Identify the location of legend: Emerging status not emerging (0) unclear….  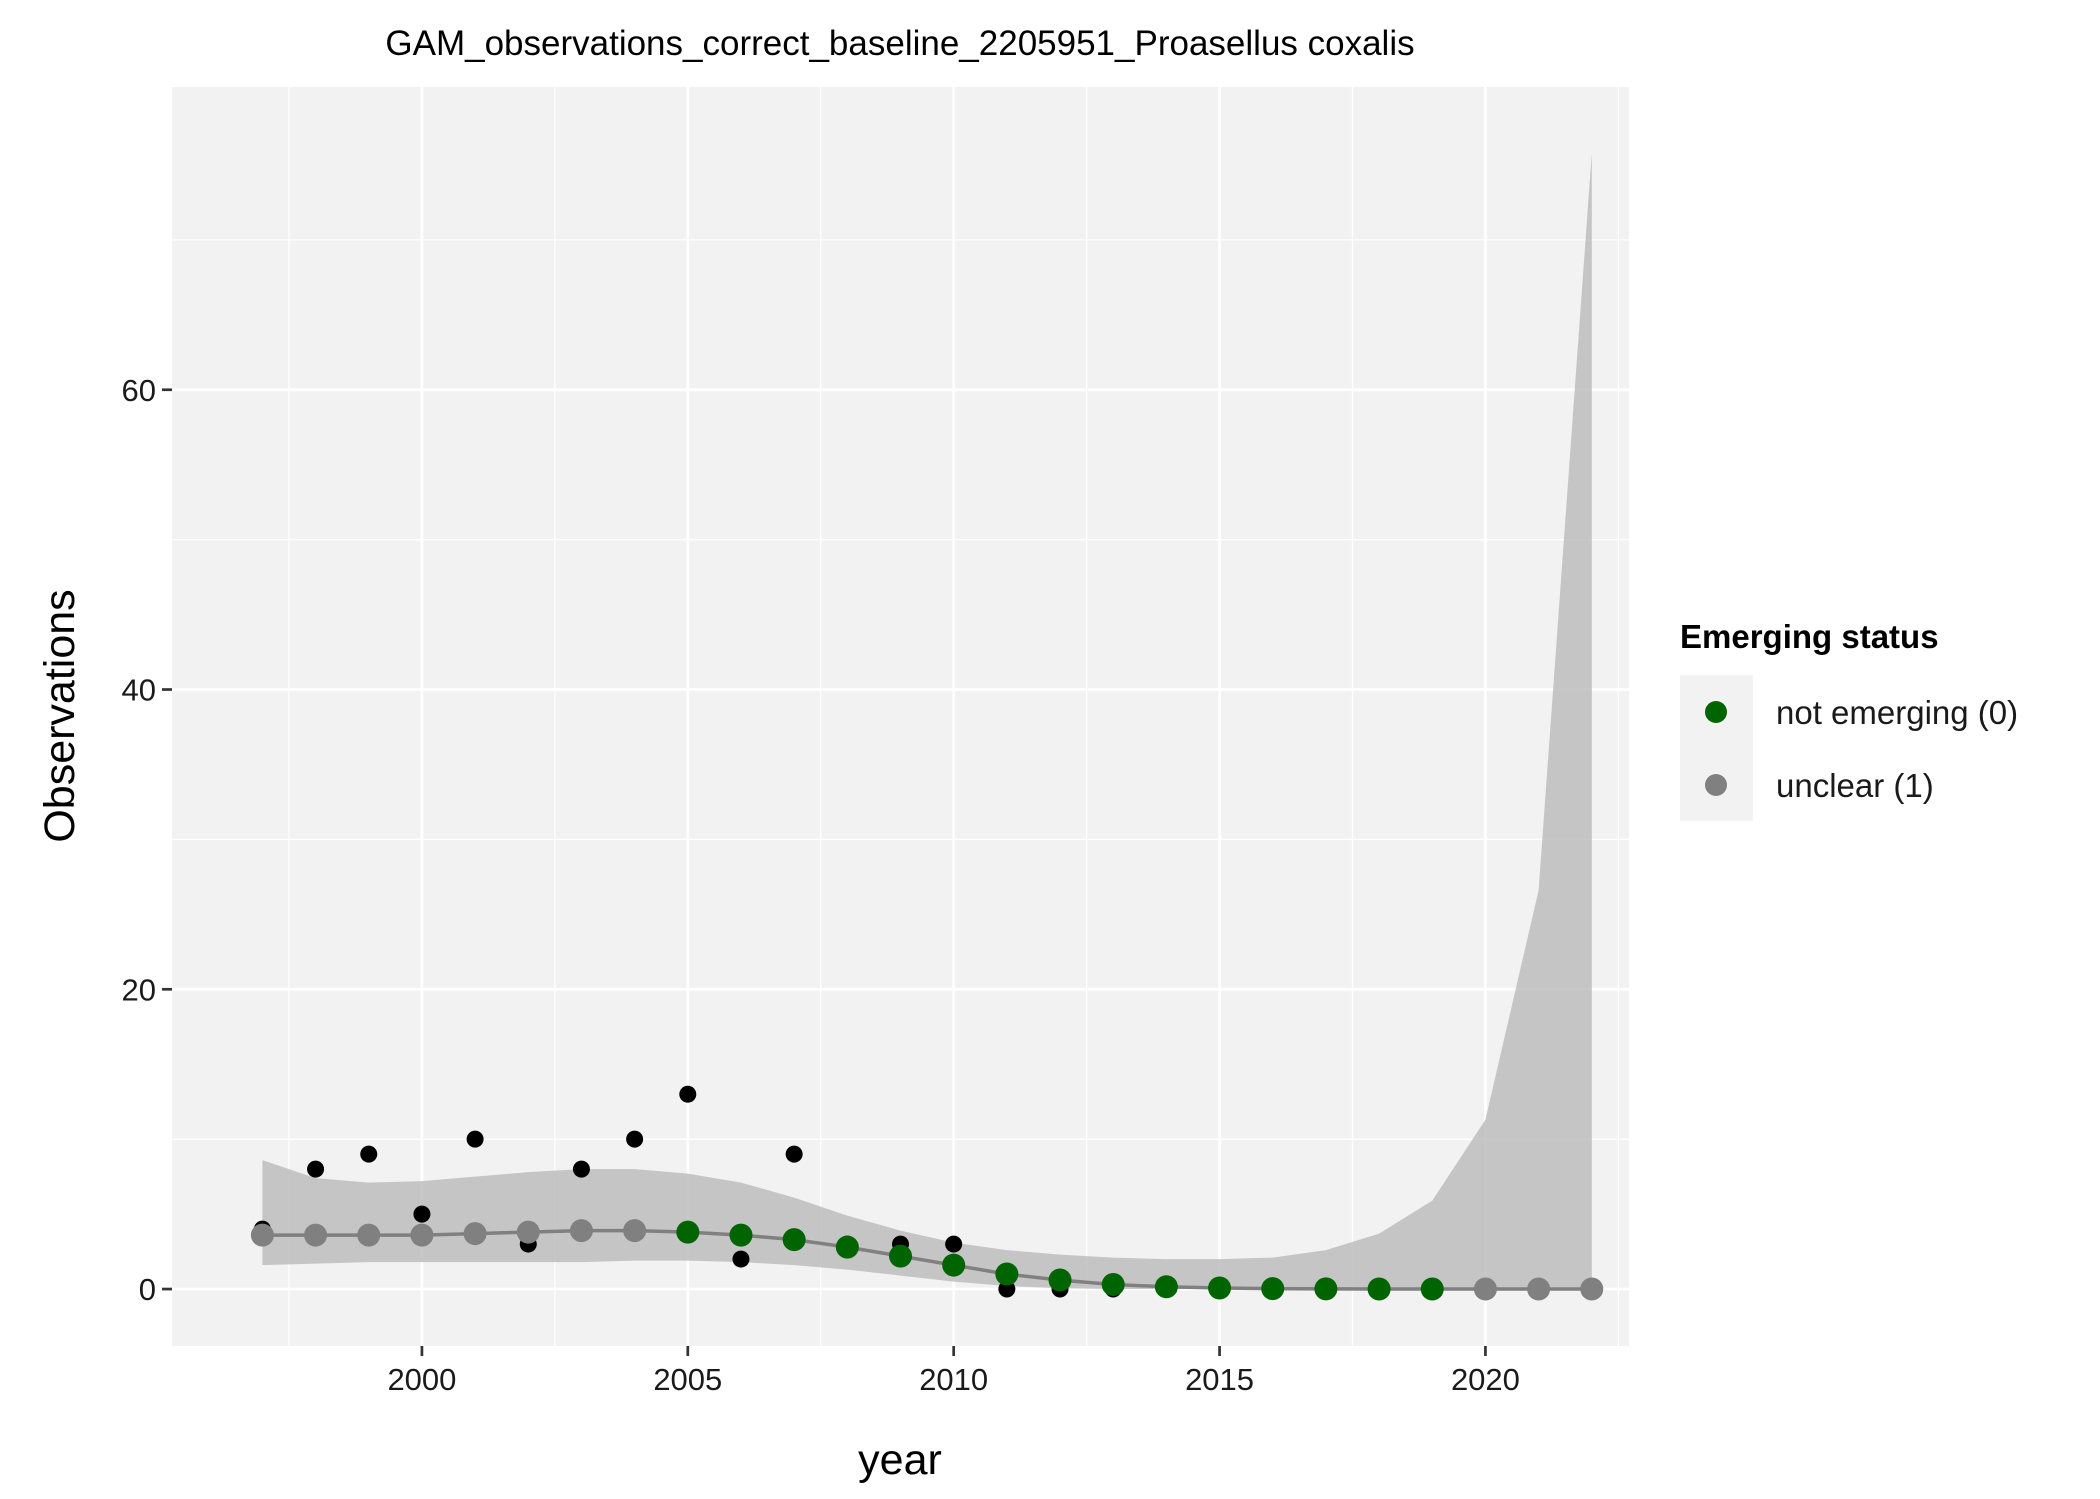
(1849, 719).